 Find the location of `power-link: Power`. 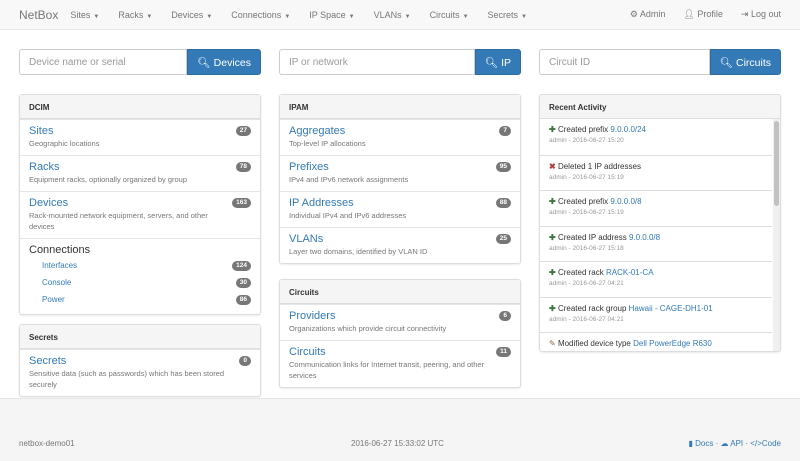

power-link: Power is located at coordinates (53, 299).